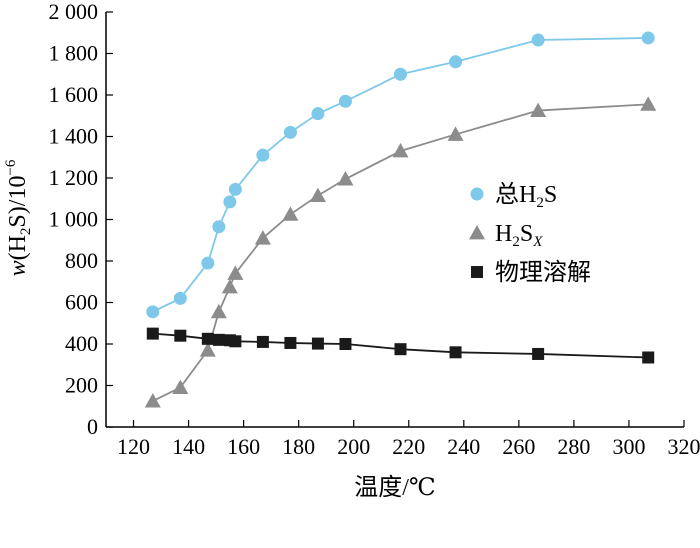 The width and height of the screenshot is (700, 548). Describe the element at coordinates (92, 426) in the screenshot. I see `y-tick-label: 0` at that location.